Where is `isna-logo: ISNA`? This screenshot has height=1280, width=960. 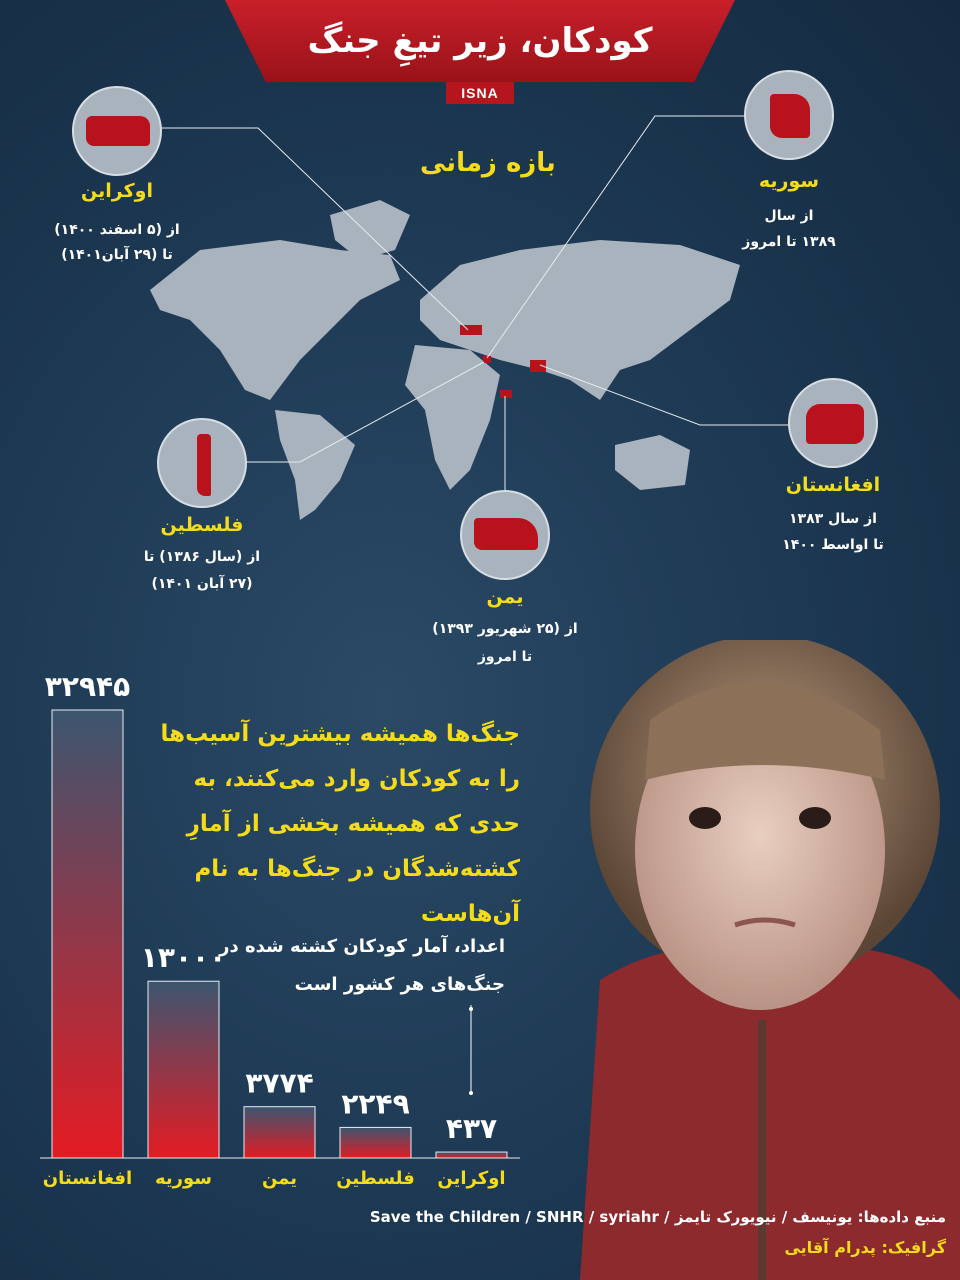 isna-logo: ISNA is located at coordinates (480, 93).